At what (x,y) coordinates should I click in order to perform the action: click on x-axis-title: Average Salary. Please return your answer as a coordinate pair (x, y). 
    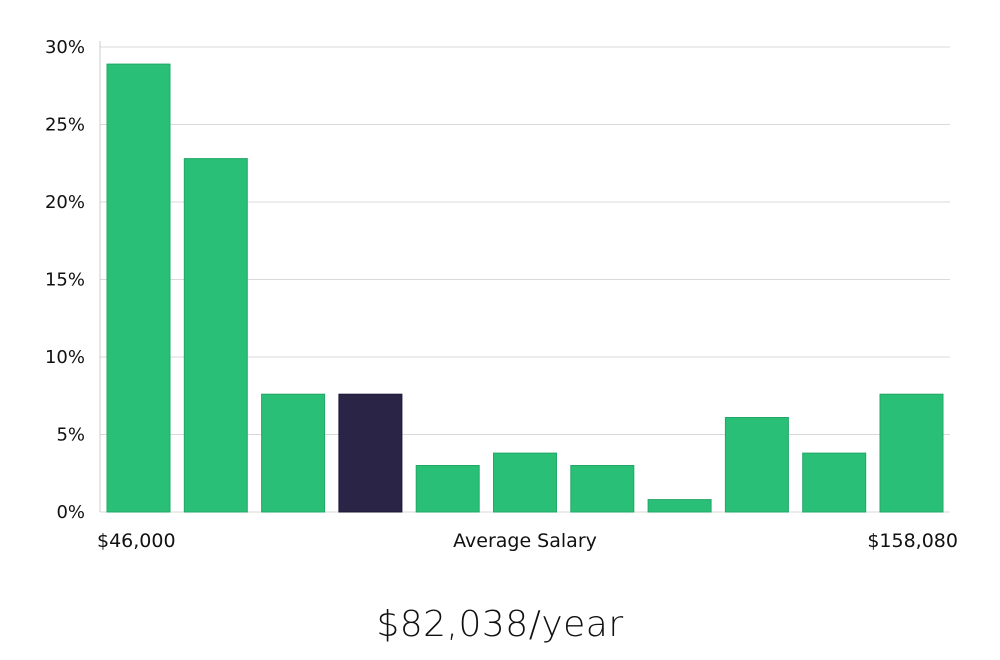
    Looking at the image, I should click on (525, 541).